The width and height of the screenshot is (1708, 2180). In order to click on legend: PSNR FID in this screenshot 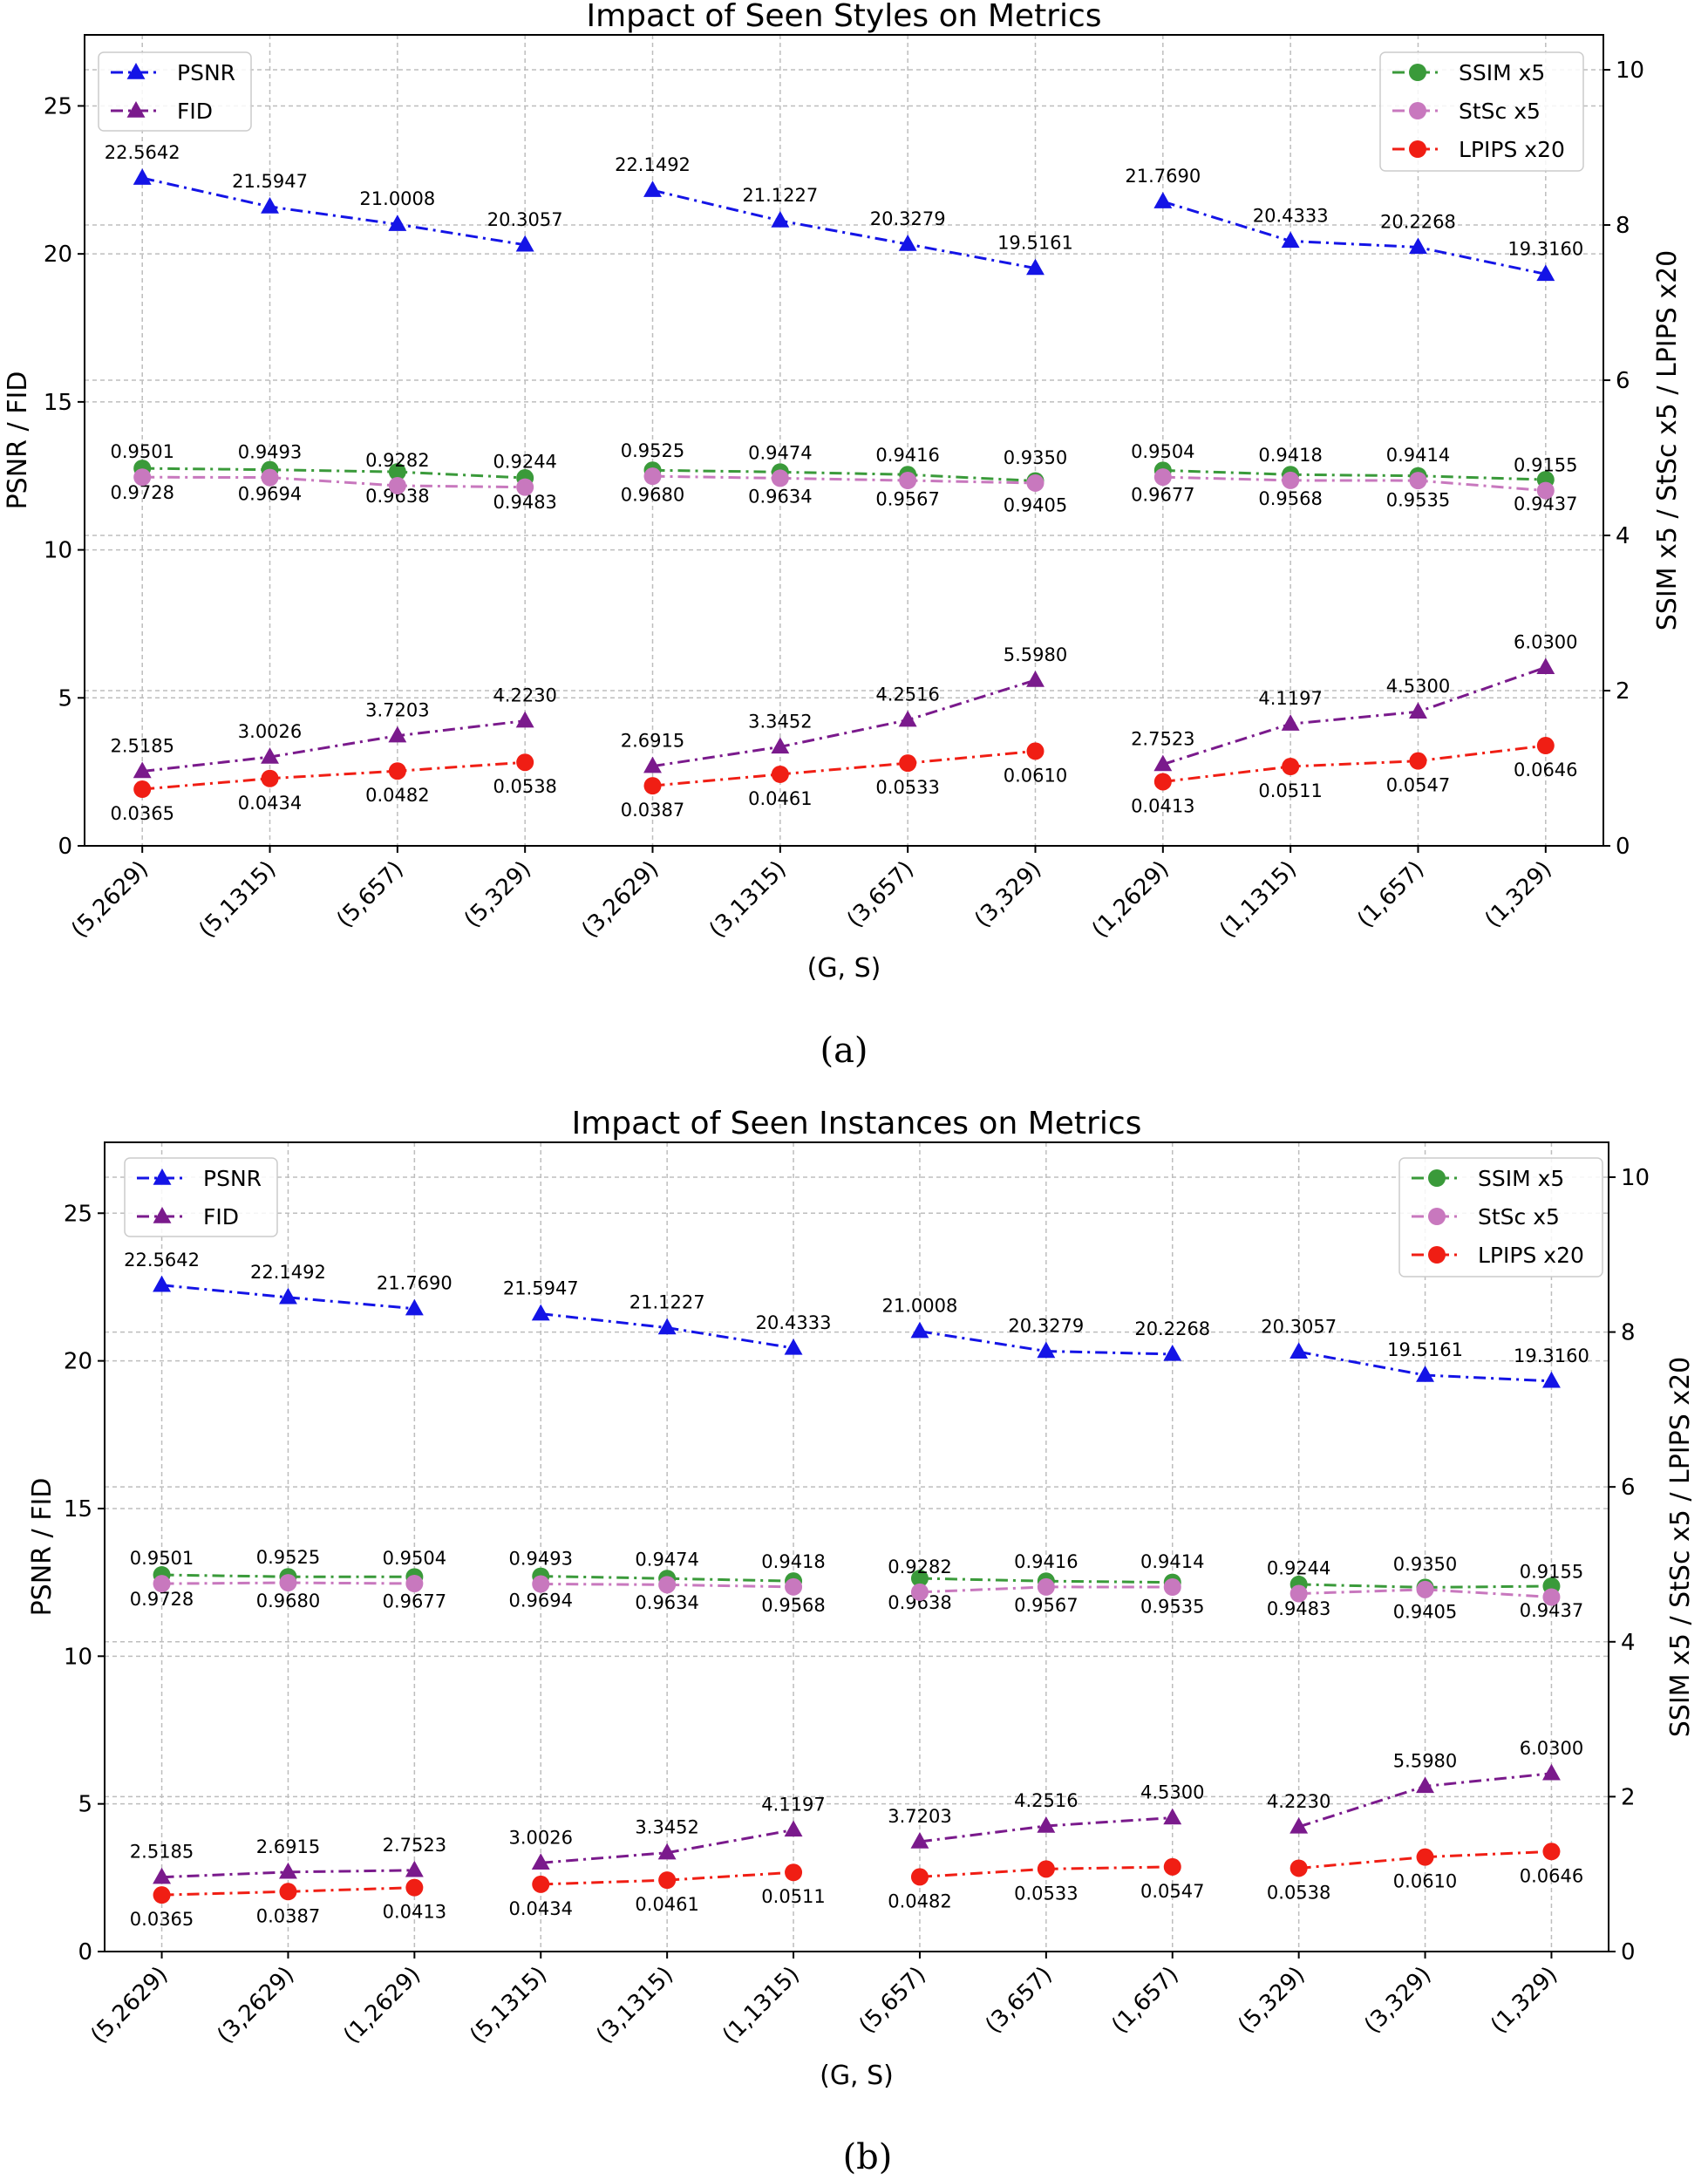, I will do `click(201, 1197)`.